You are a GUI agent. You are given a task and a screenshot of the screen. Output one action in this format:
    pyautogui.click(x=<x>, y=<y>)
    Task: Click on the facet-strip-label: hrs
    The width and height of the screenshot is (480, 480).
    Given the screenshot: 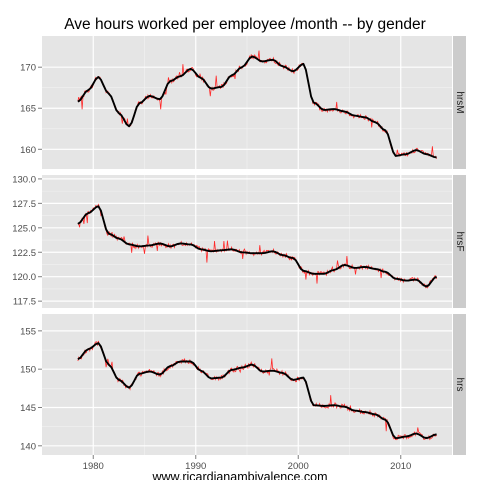 What is the action you would take?
    pyautogui.click(x=459, y=385)
    